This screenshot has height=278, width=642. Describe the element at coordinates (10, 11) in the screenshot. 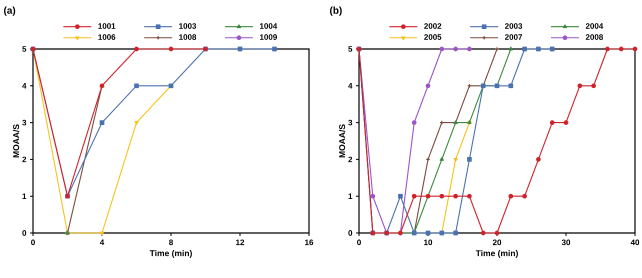

I see `chart-title: (a)` at that location.